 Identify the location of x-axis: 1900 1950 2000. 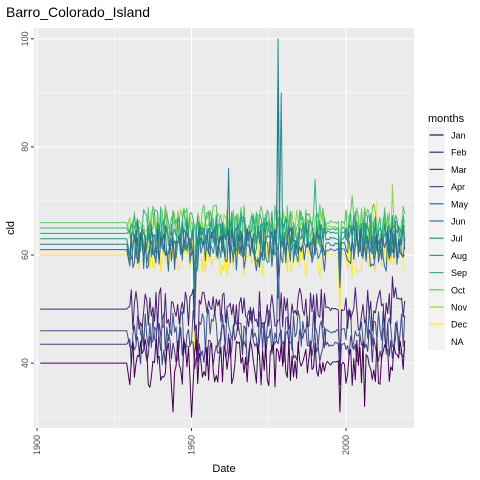
(191, 441).